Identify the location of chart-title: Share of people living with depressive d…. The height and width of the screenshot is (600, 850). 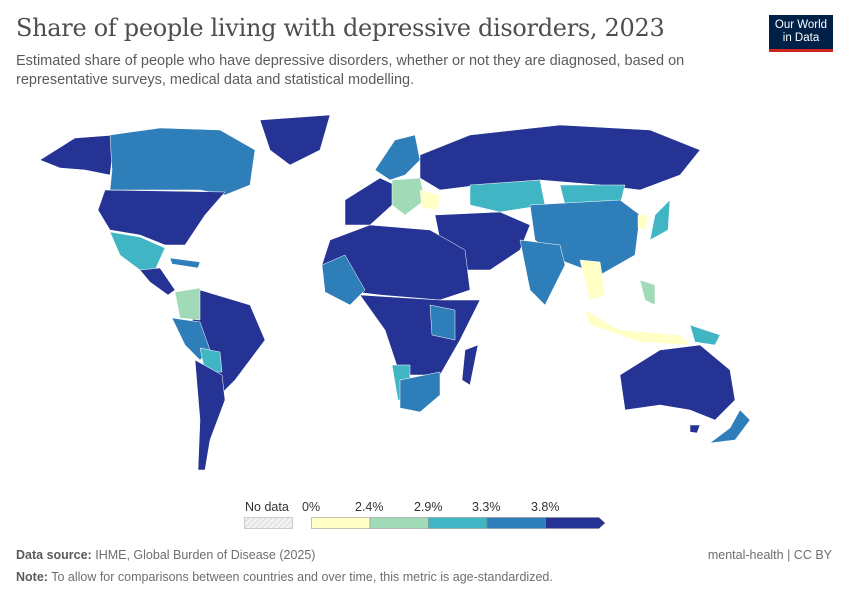
(340, 28).